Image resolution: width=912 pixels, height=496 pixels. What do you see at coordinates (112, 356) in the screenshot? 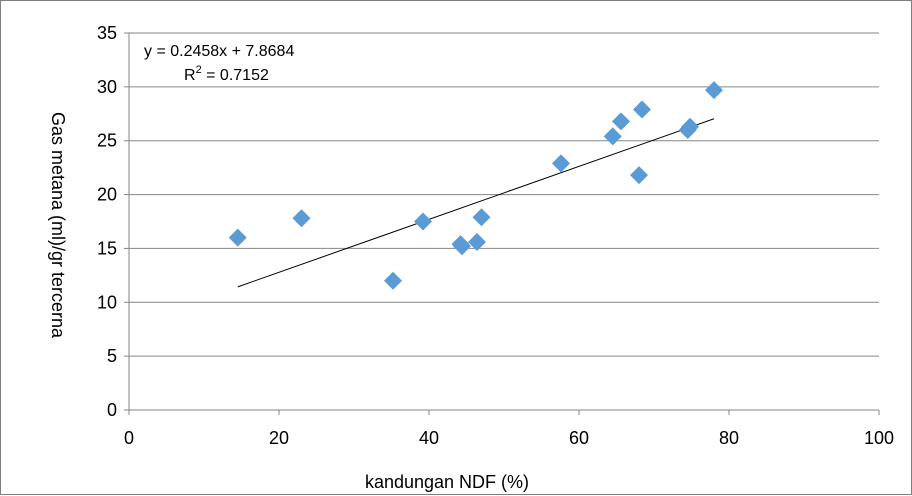
I see `y-tick-label: 5` at bounding box center [112, 356].